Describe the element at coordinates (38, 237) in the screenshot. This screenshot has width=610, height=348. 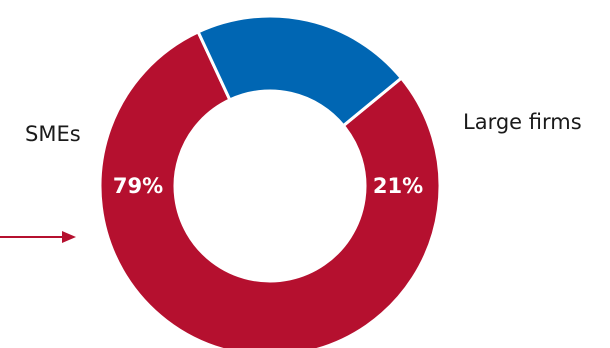
I see `arrow-icon` at that location.